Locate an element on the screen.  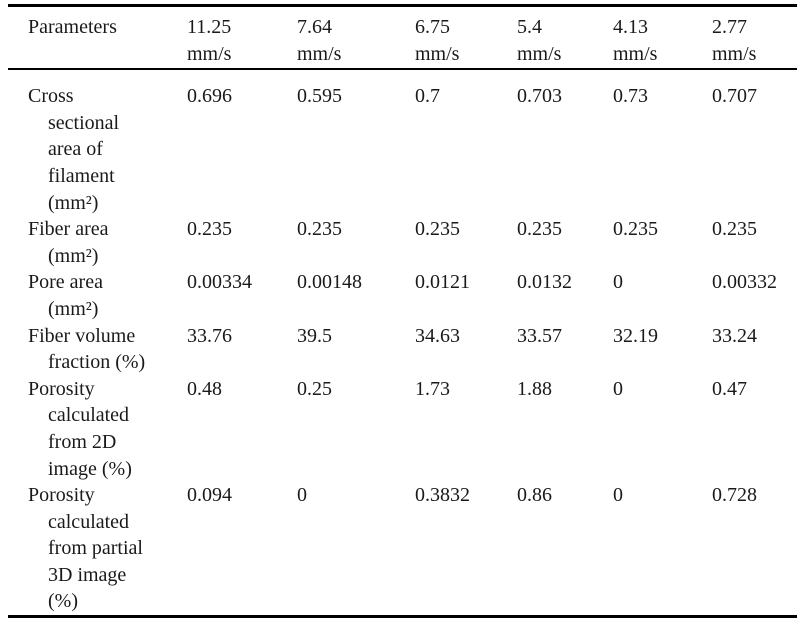
cell-value: 32.19 is located at coordinates (635, 335).